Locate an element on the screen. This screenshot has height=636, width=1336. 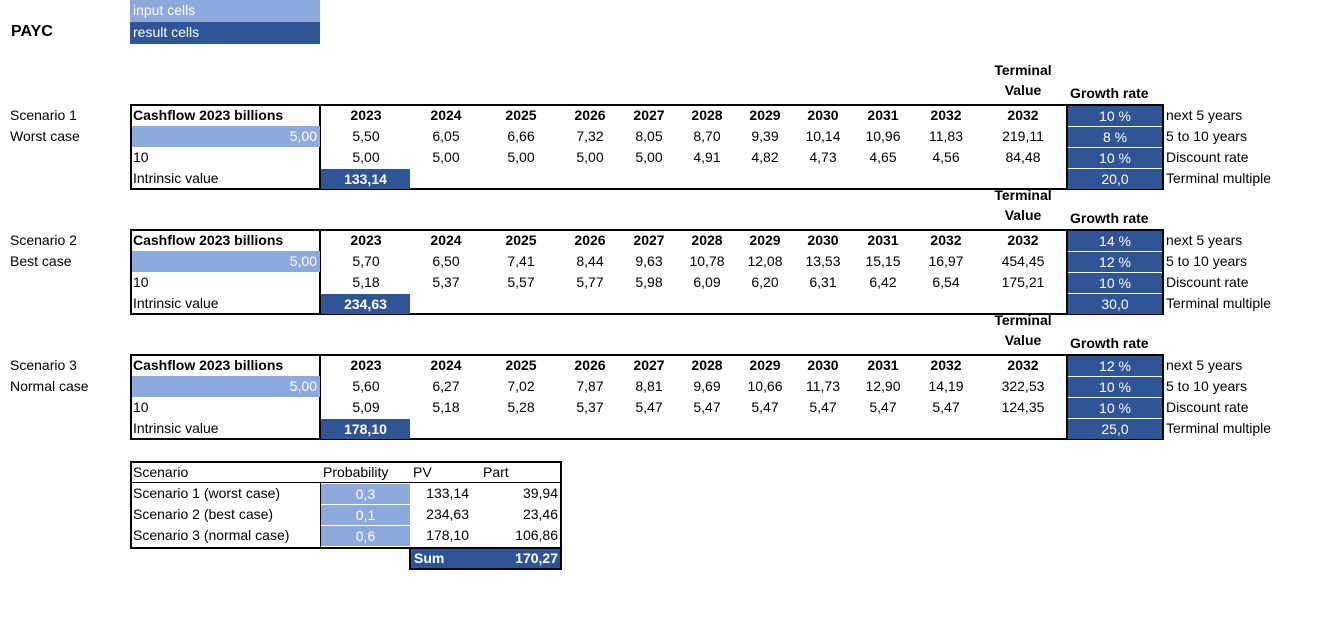
discounted-value: 6,42 is located at coordinates (883, 282).